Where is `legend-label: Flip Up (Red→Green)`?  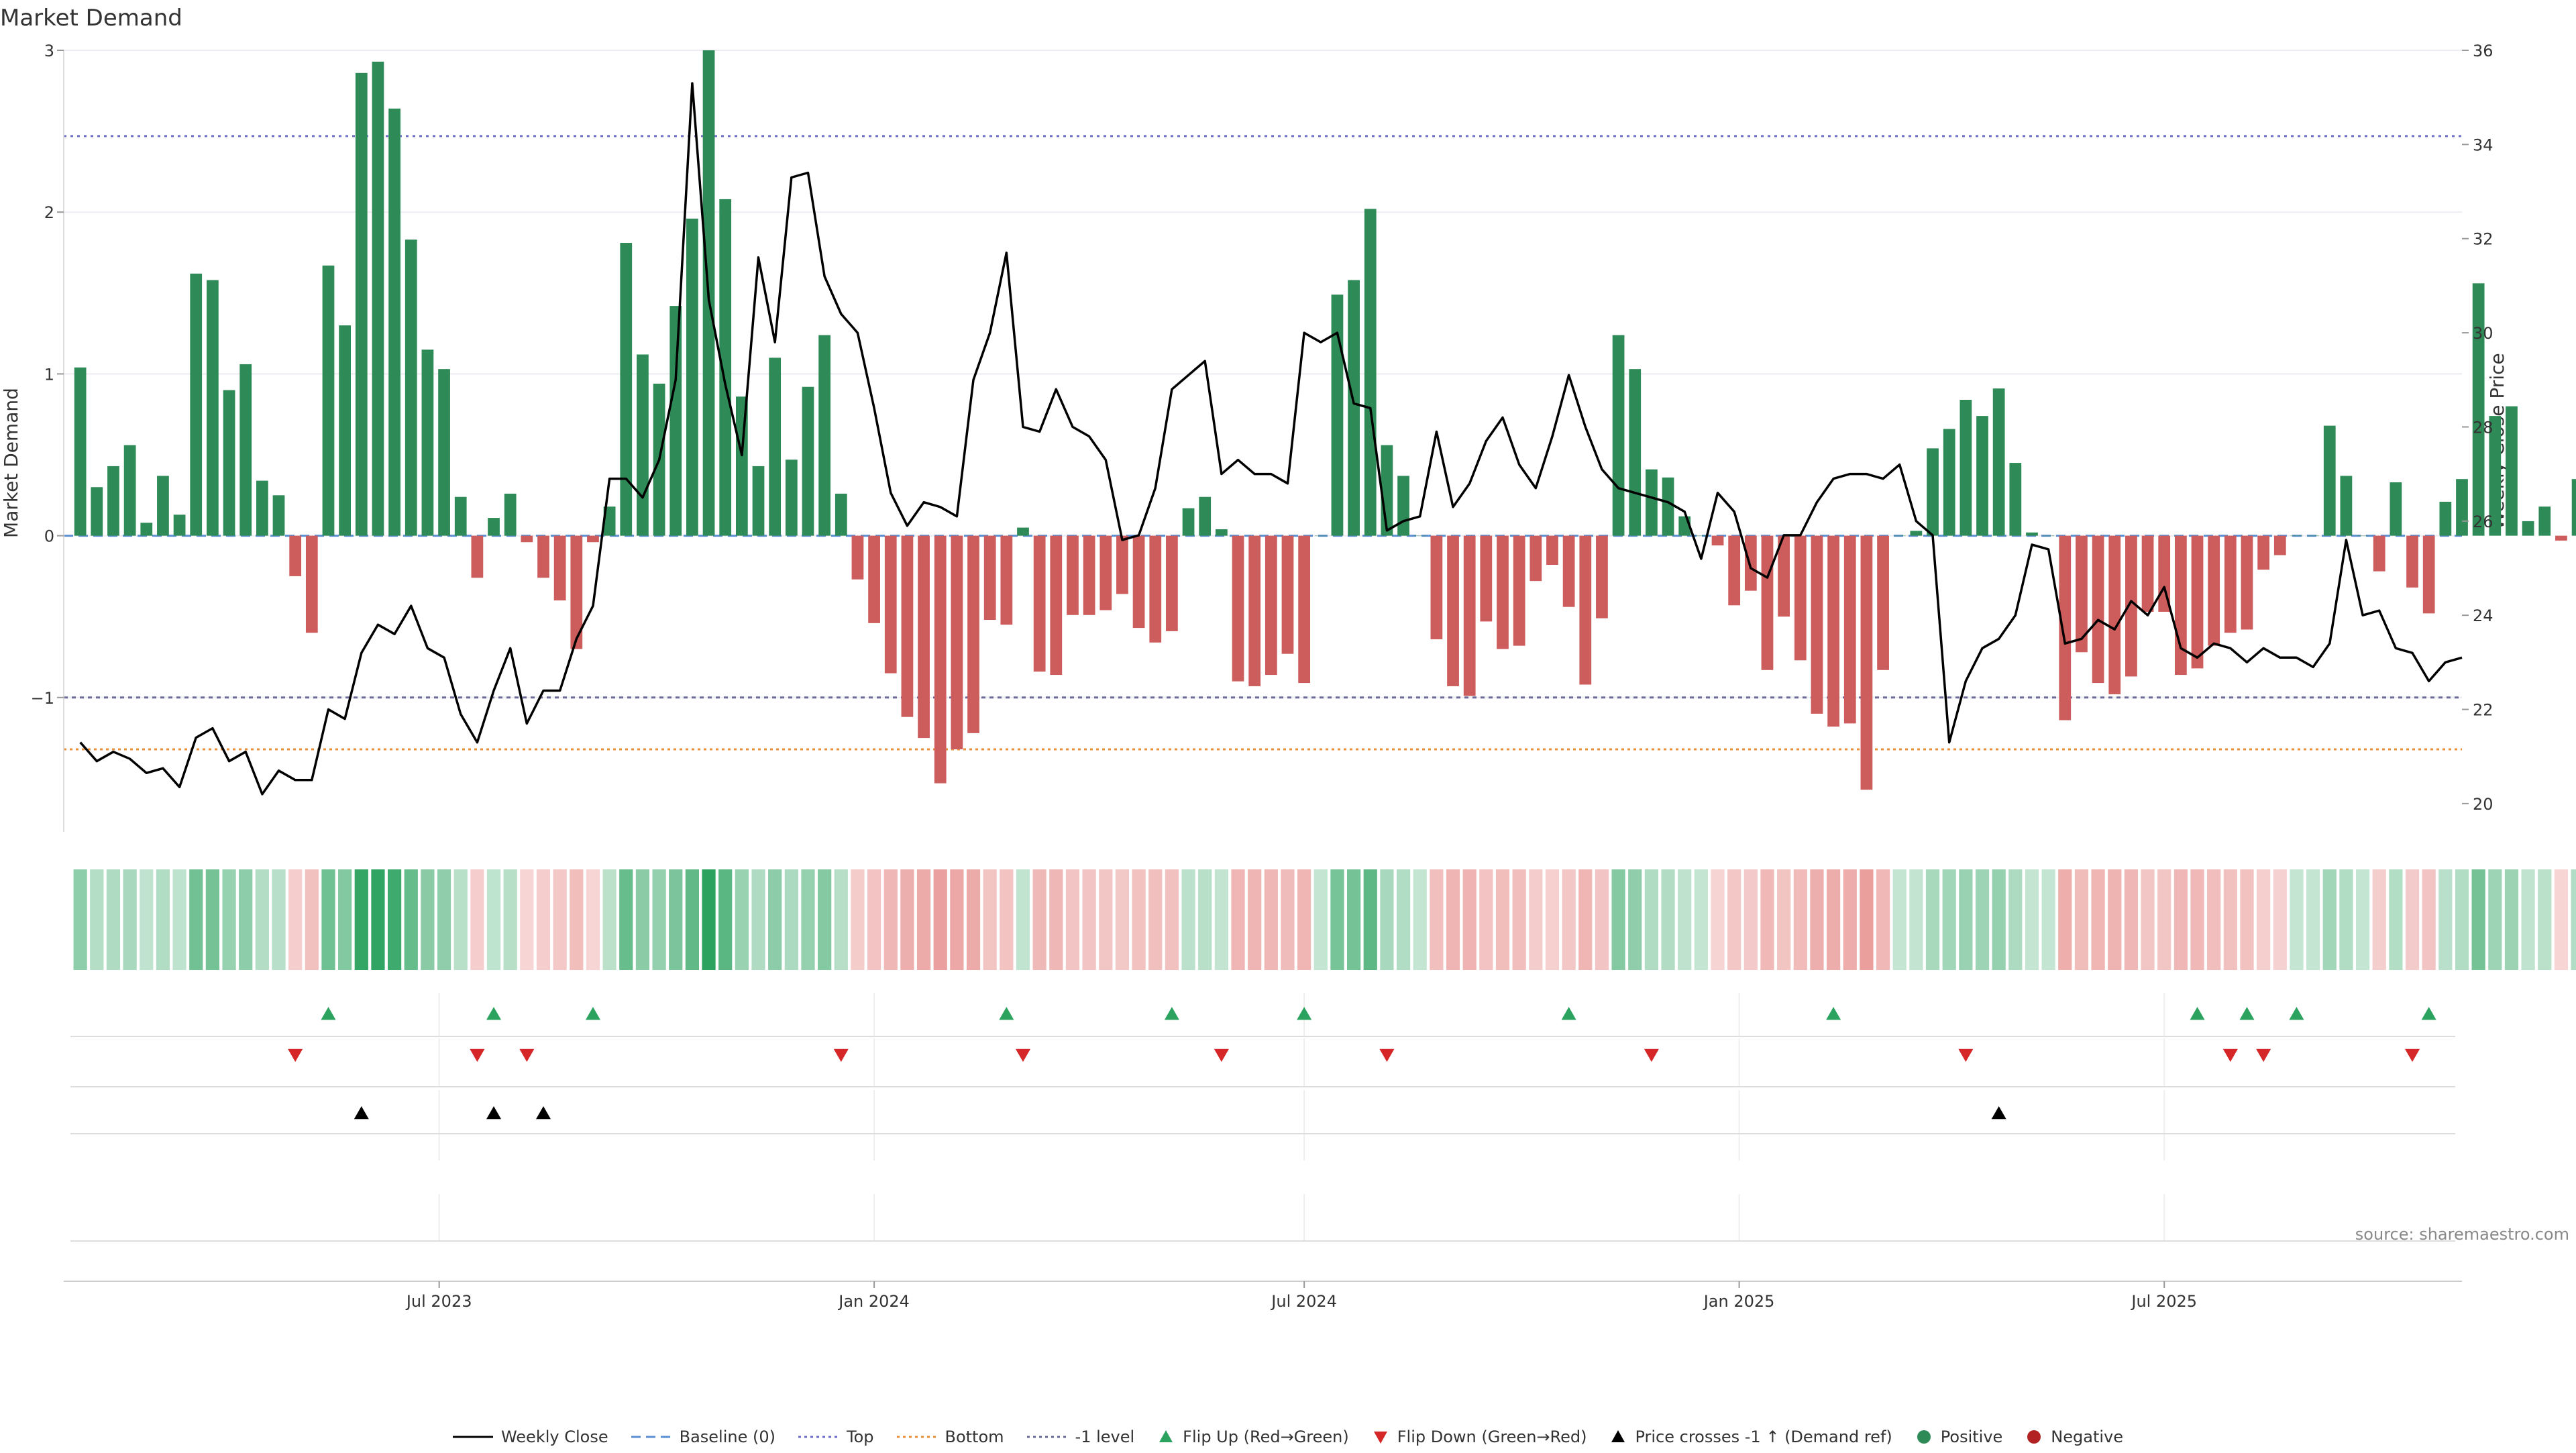
legend-label: Flip Up (Red→Green) is located at coordinates (1266, 1437).